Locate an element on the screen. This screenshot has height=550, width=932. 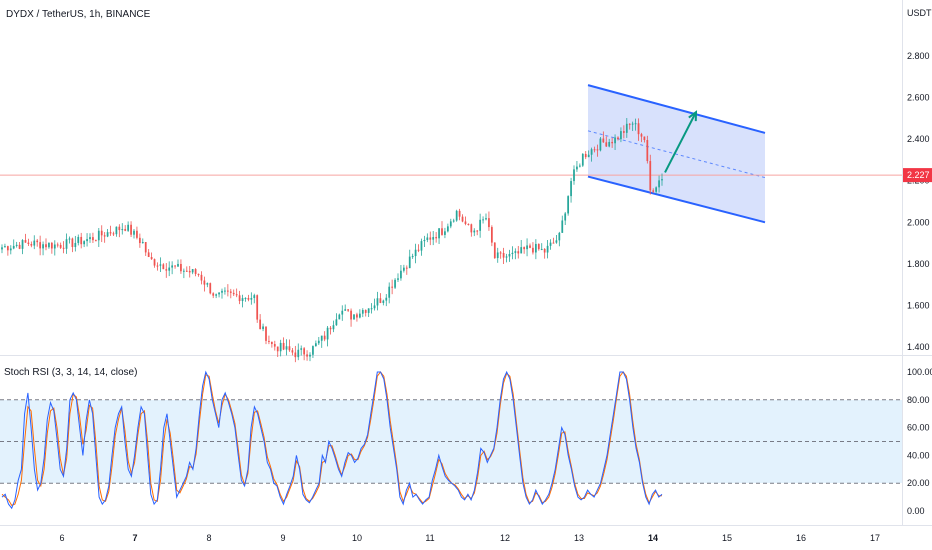
rsi-tick-label: 0.00 is located at coordinates (916, 511).